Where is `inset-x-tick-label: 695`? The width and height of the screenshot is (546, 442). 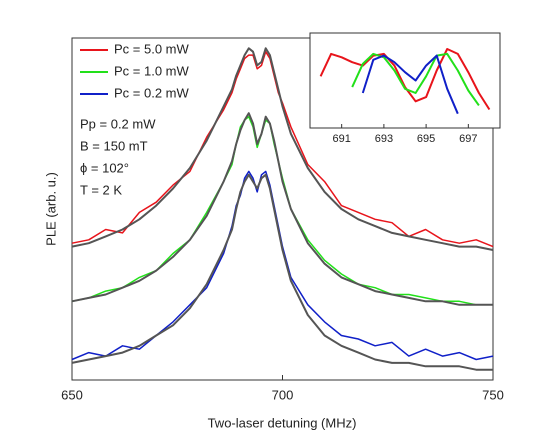 inset-x-tick-label: 695 is located at coordinates (426, 139).